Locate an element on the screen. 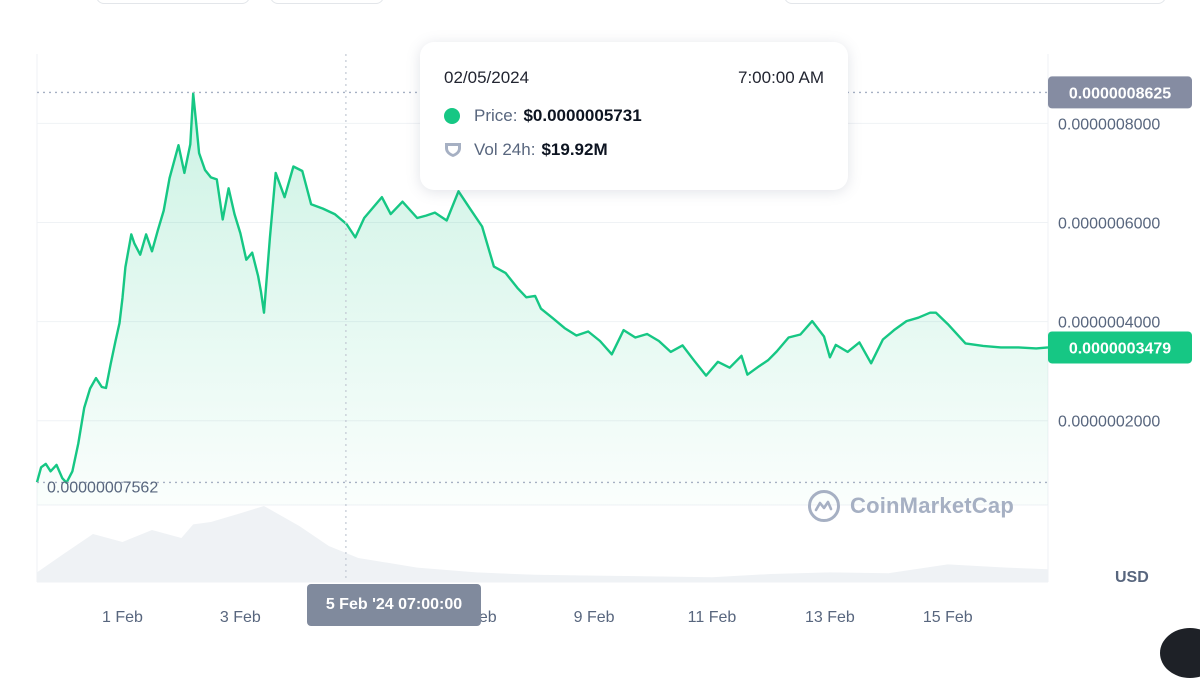 This screenshot has height=678, width=1200. volume-area-path is located at coordinates (542, 544).